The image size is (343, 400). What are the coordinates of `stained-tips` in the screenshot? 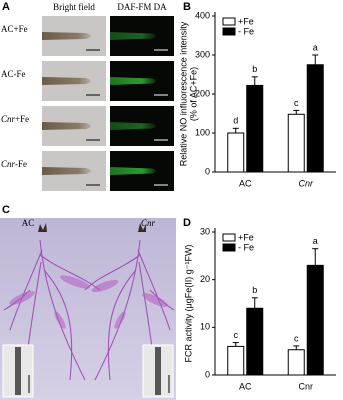 It's located at (88, 302).